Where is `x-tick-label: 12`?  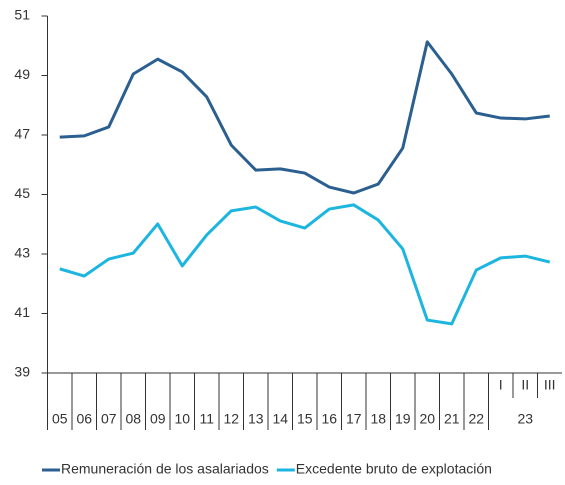 x-tick-label: 12 is located at coordinates (231, 419).